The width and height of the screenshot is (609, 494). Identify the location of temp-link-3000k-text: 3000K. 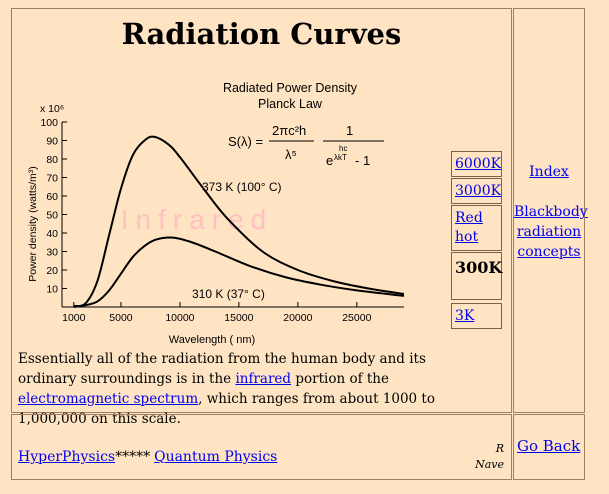
(478, 191).